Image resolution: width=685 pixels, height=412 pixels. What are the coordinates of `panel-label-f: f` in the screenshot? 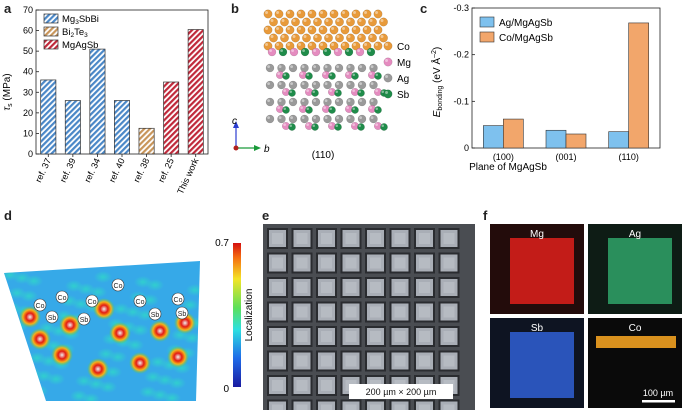 It's located at (485, 215).